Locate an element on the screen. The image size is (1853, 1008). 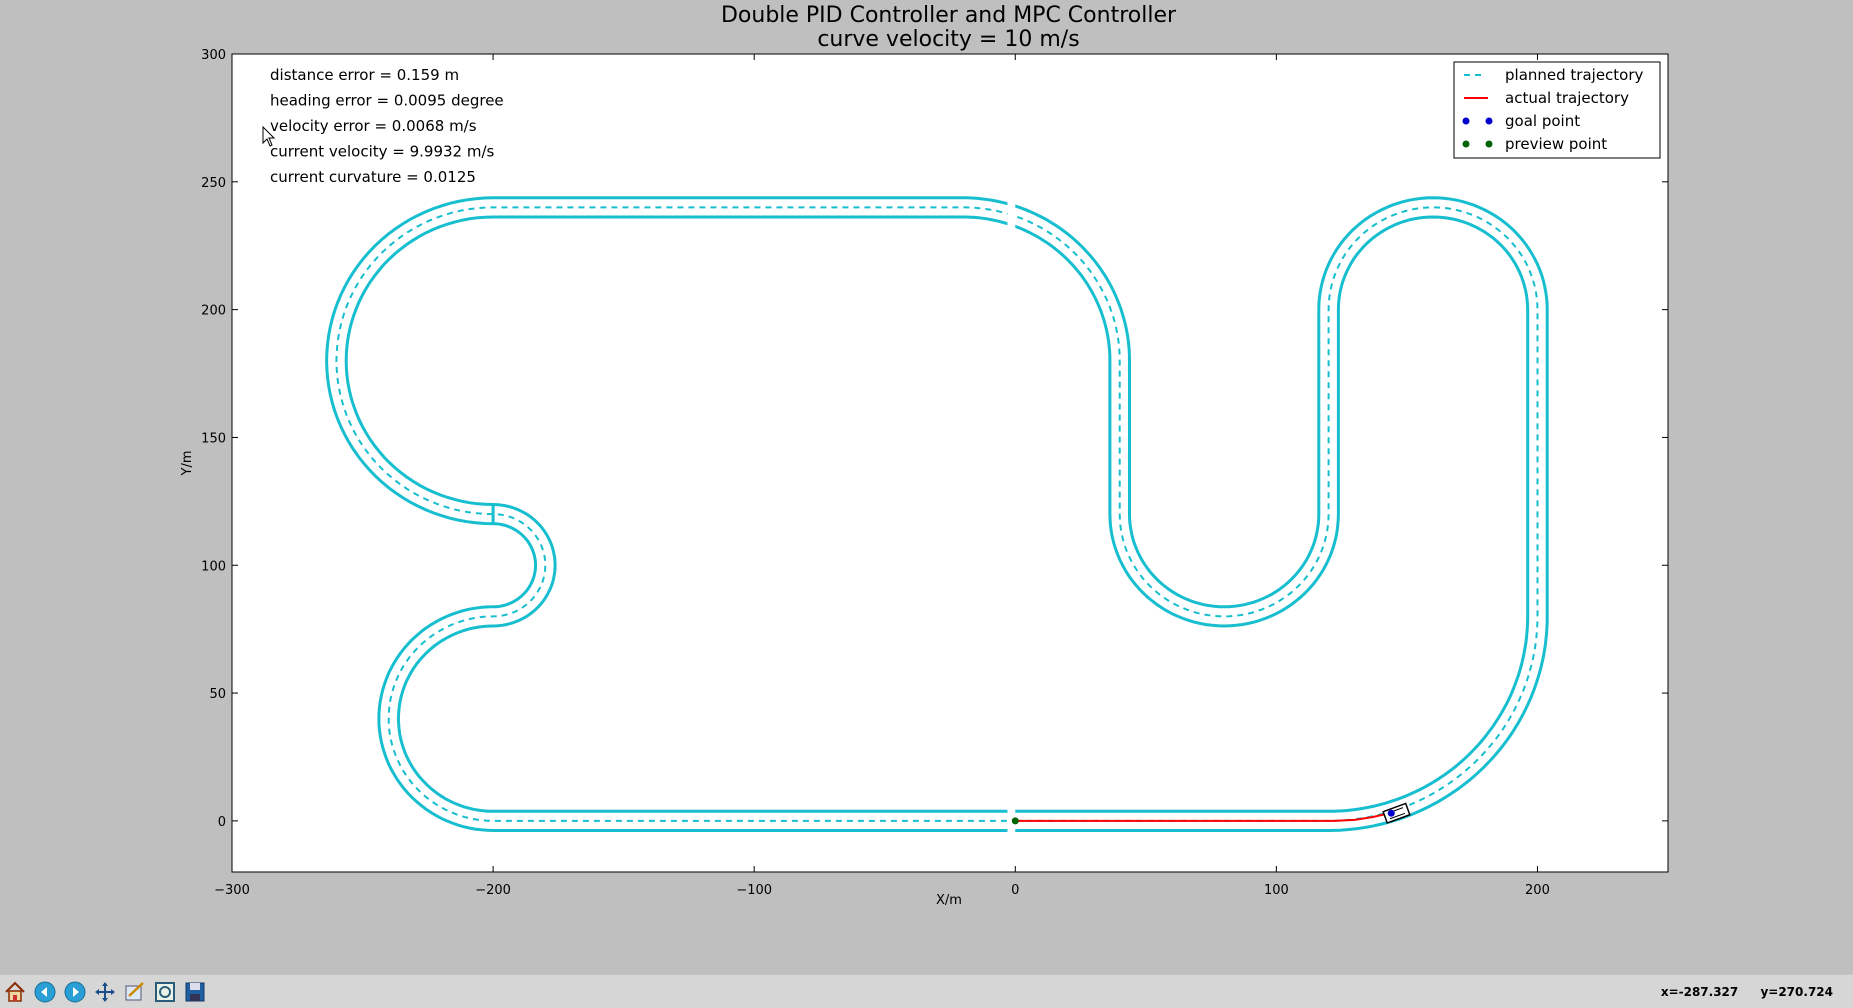
x-tick-label: 0 is located at coordinates (1015, 890).